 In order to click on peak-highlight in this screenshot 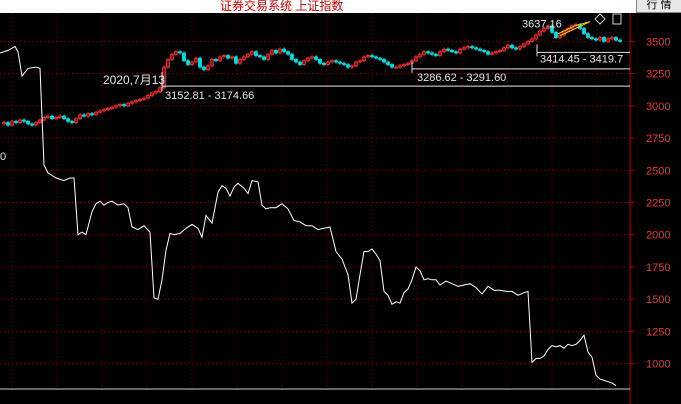, I will do `click(574, 29)`.